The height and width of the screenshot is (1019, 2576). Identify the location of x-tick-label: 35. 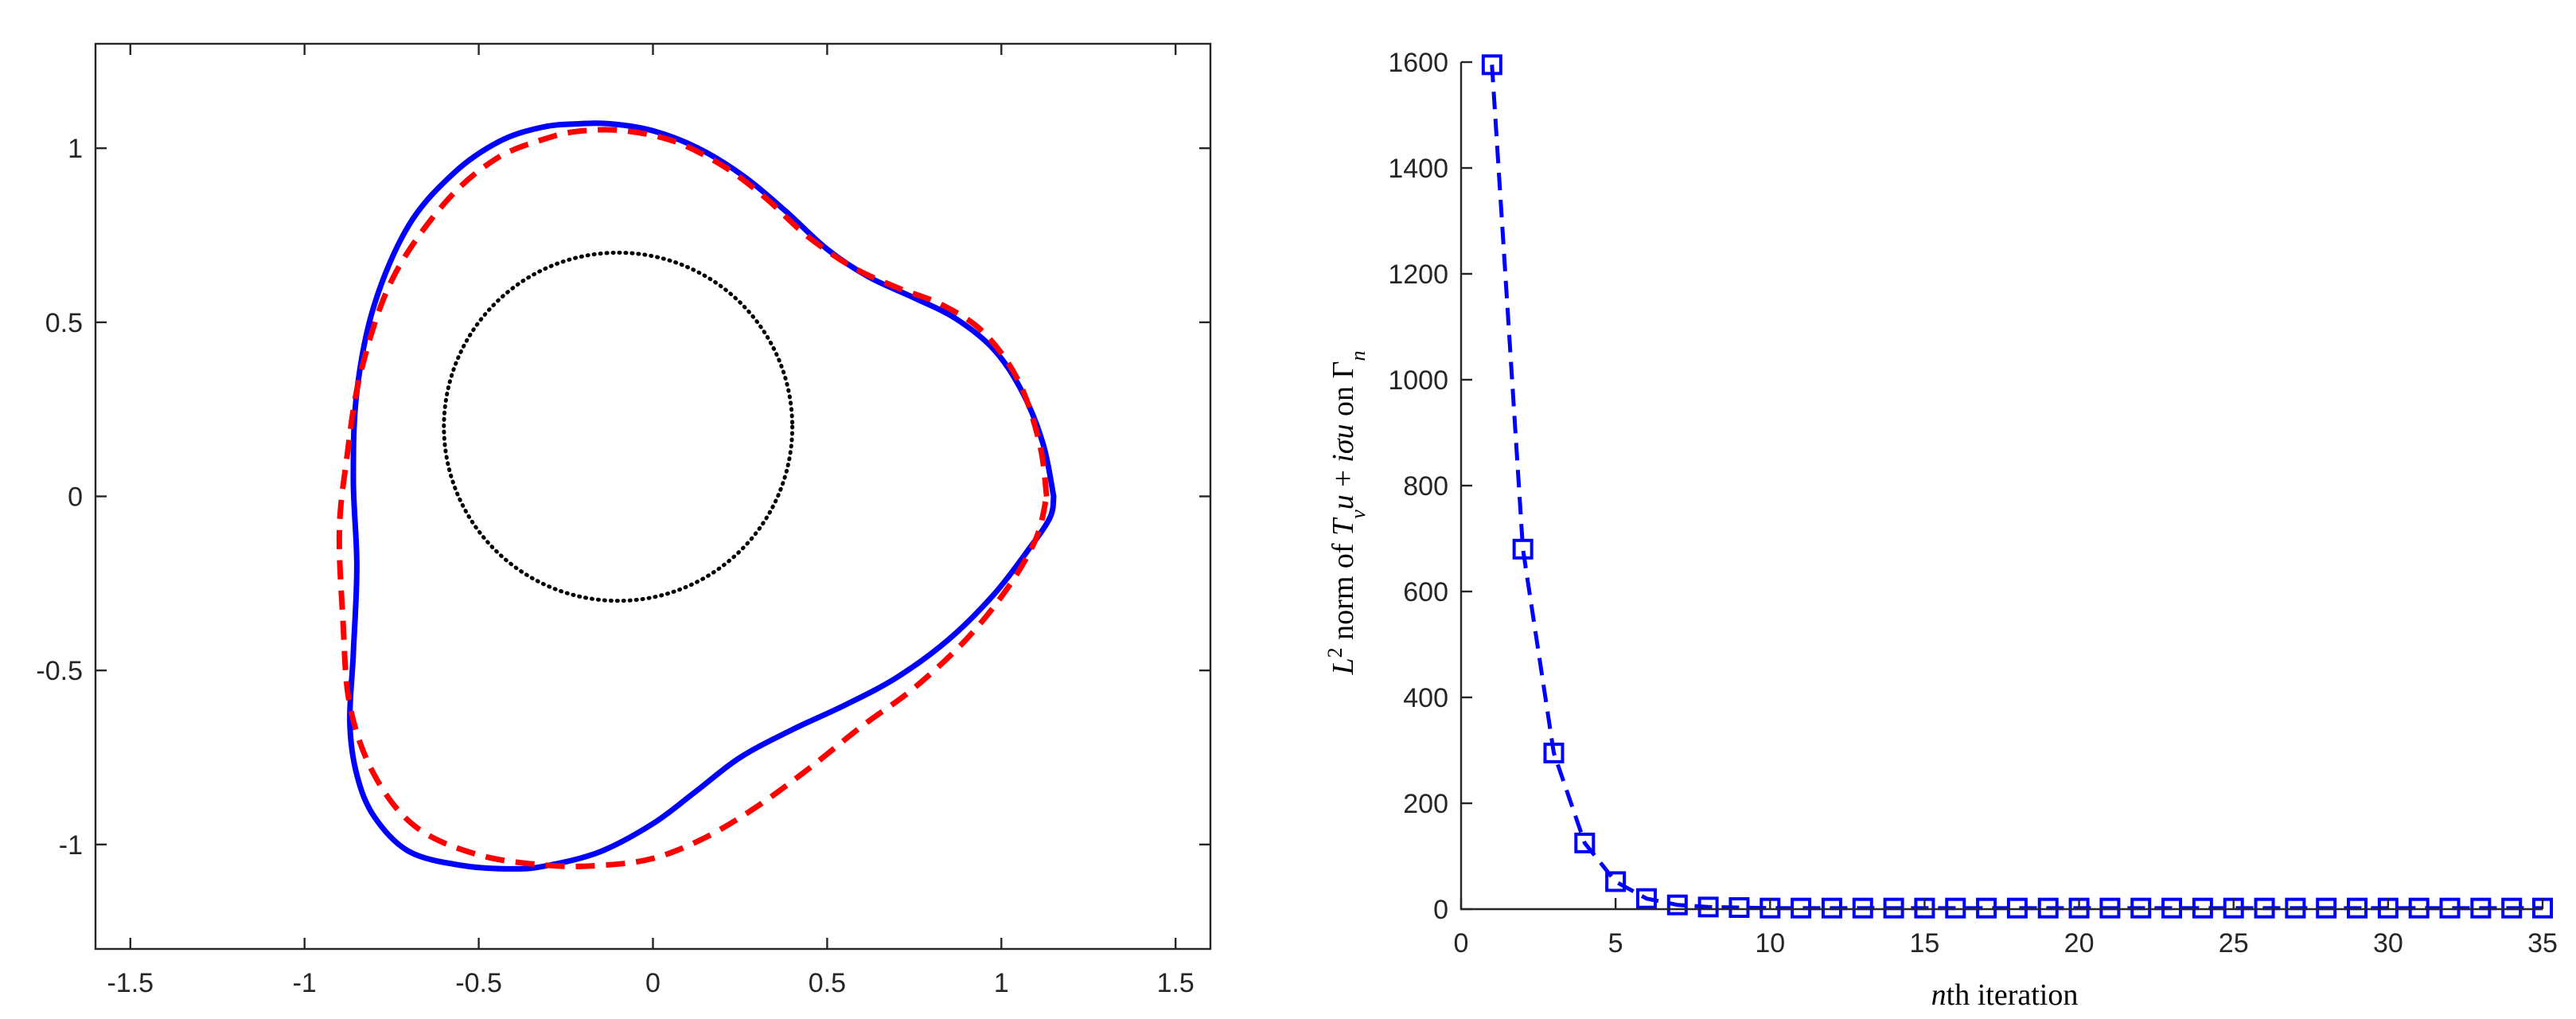
(2542, 943).